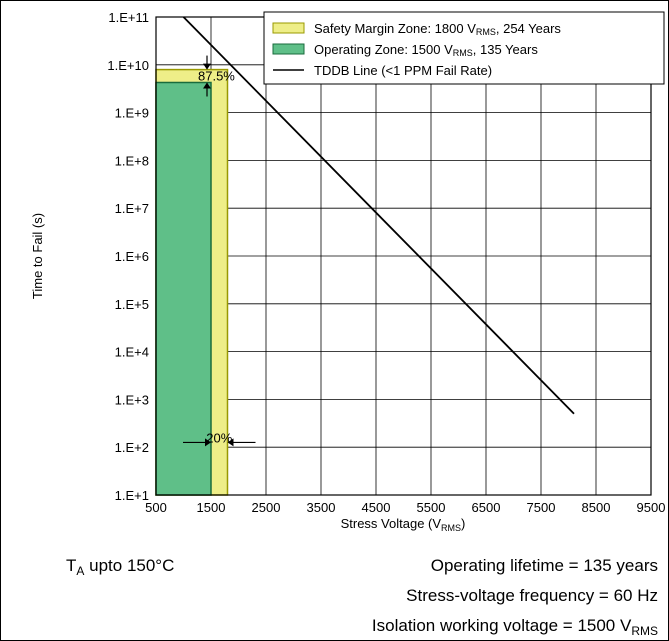 This screenshot has width=669, height=641. Describe the element at coordinates (437, 29) in the screenshot. I see `legend-label-safety: Safety Margin Zone: 1800 VRMS, 254 Years` at that location.